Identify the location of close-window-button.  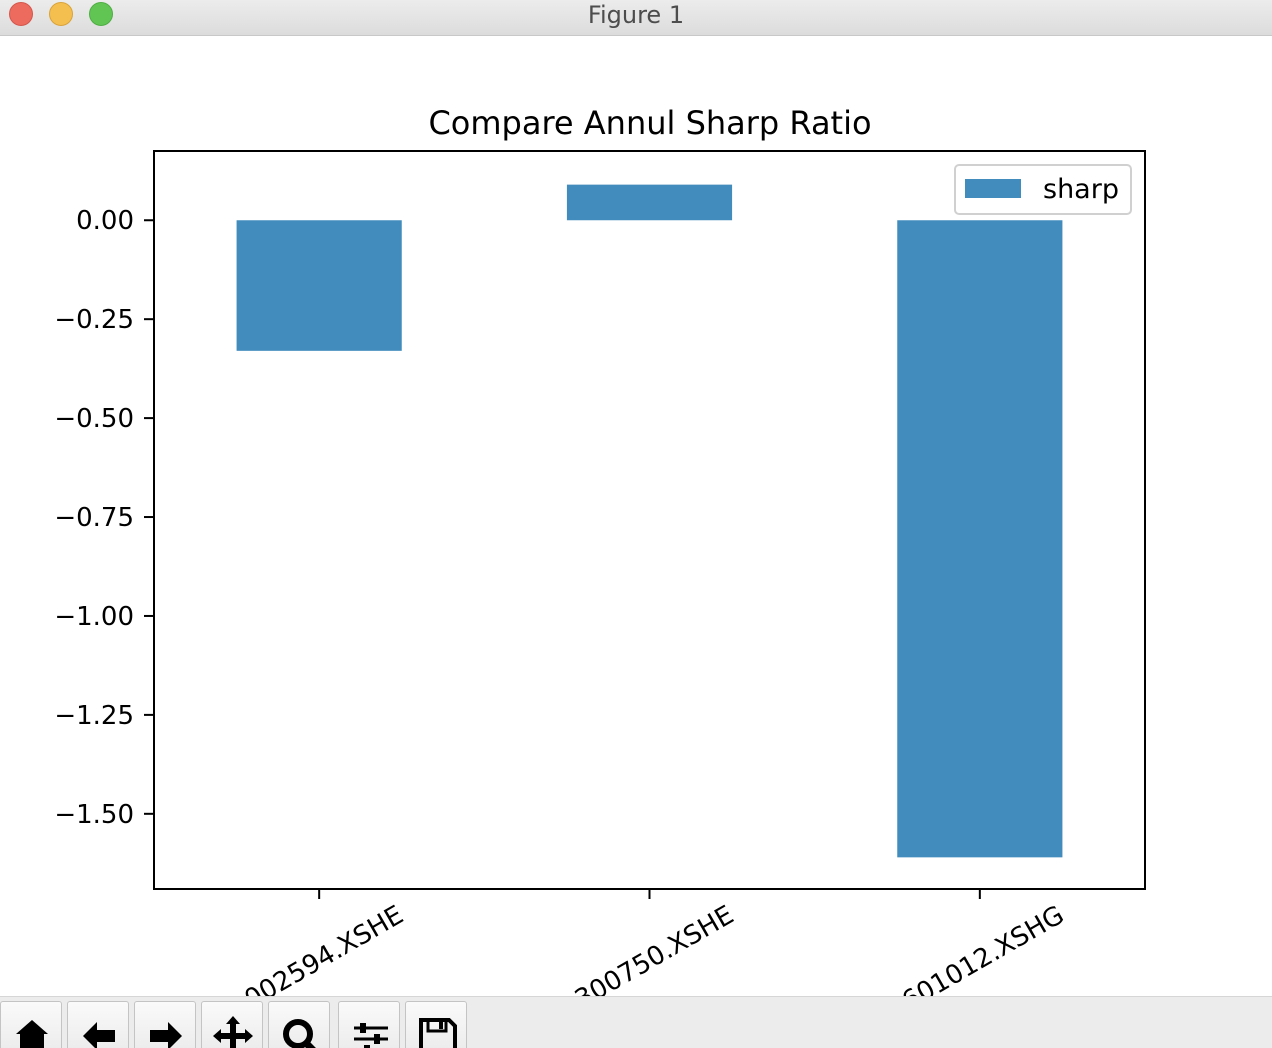
(21, 14).